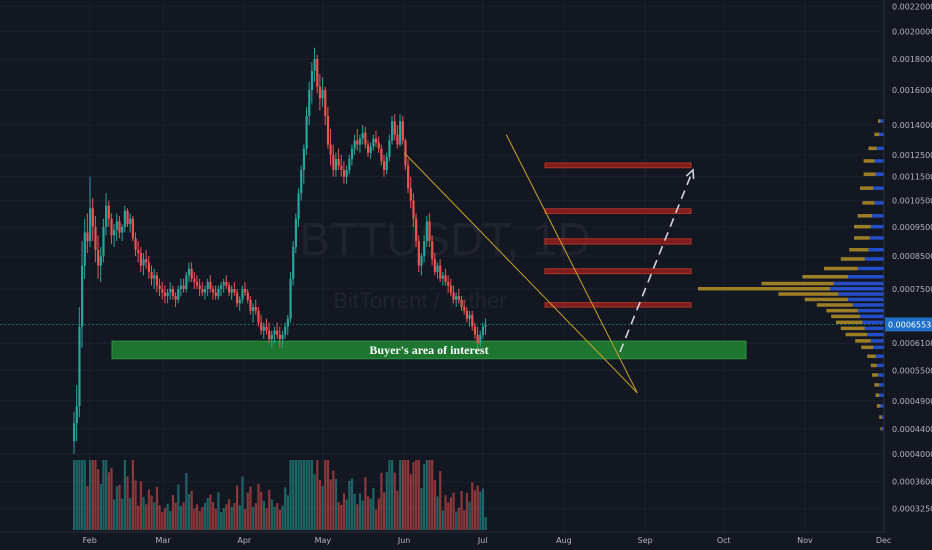  I want to click on volume-profile, so click(791, 275).